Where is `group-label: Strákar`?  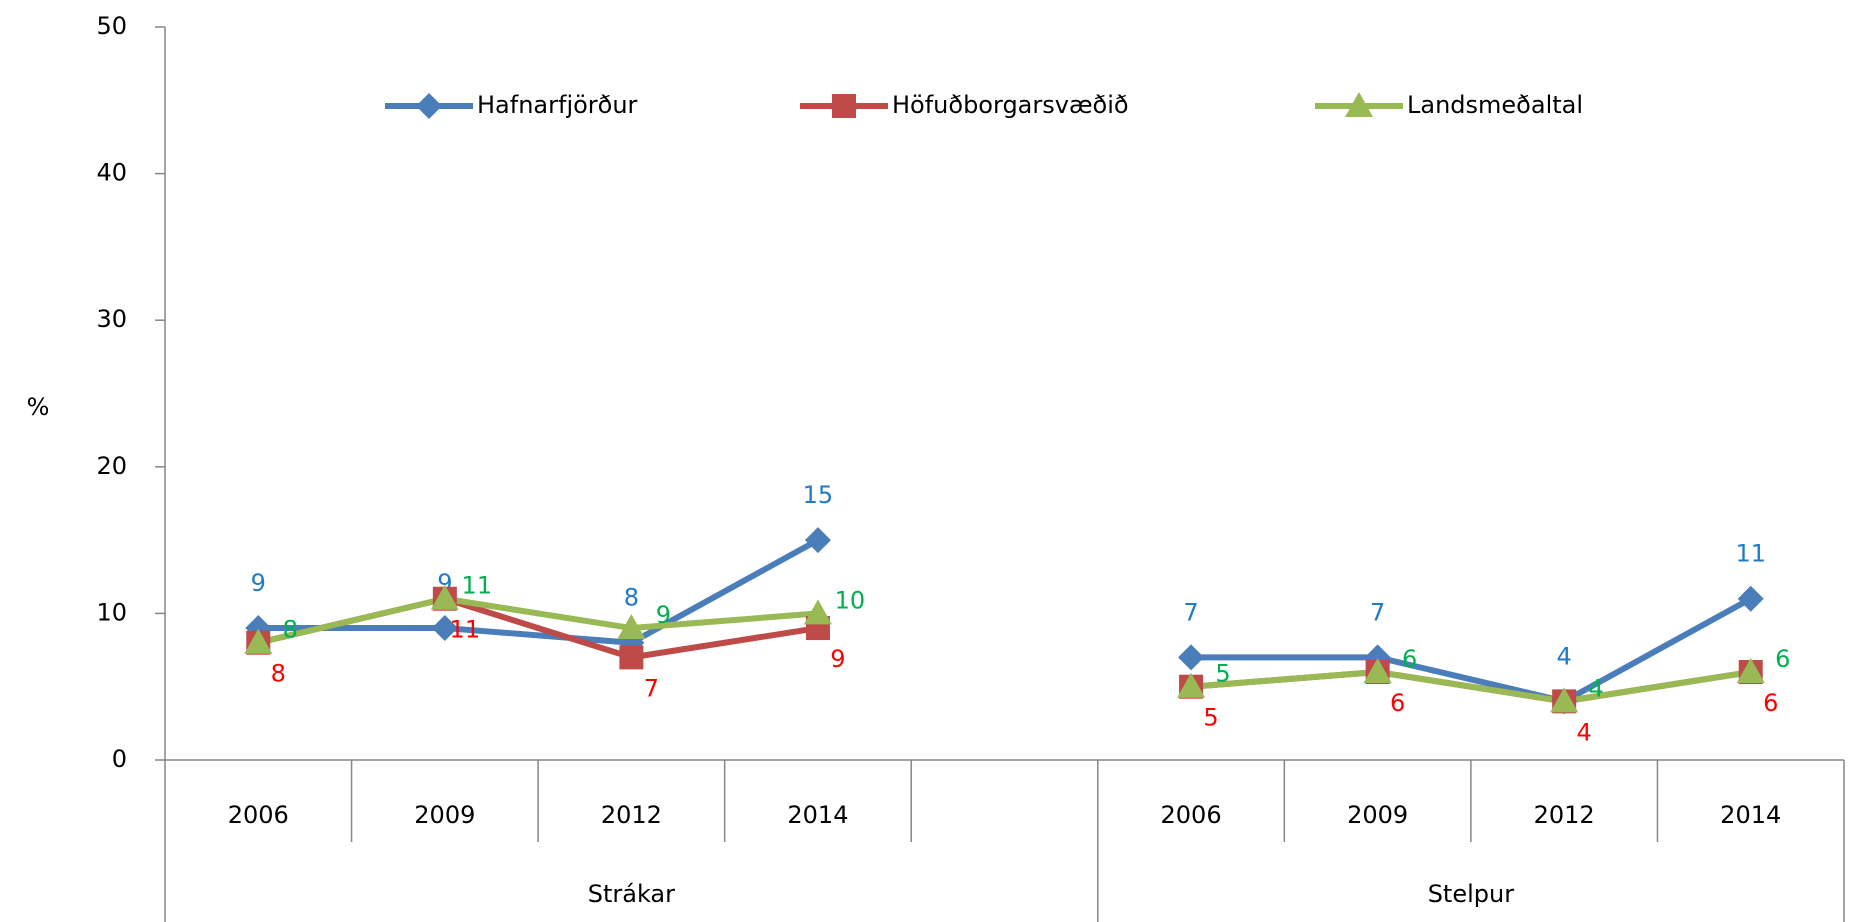 group-label: Strákar is located at coordinates (631, 894).